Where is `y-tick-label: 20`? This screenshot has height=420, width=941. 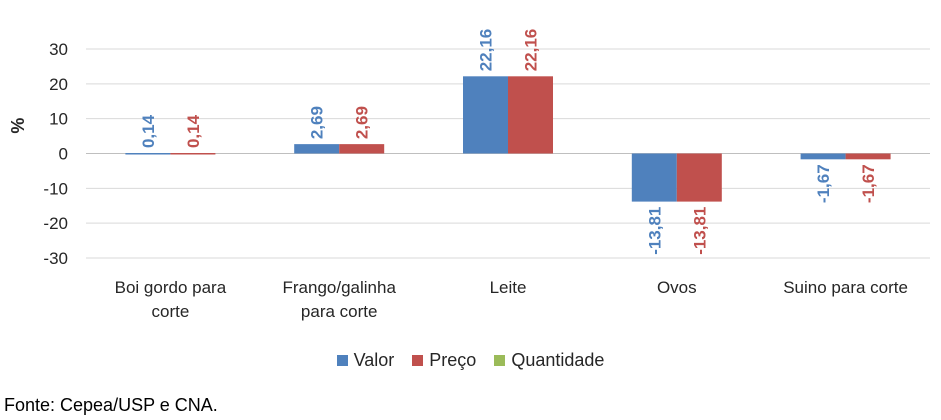
y-tick-label: 20 is located at coordinates (58, 84).